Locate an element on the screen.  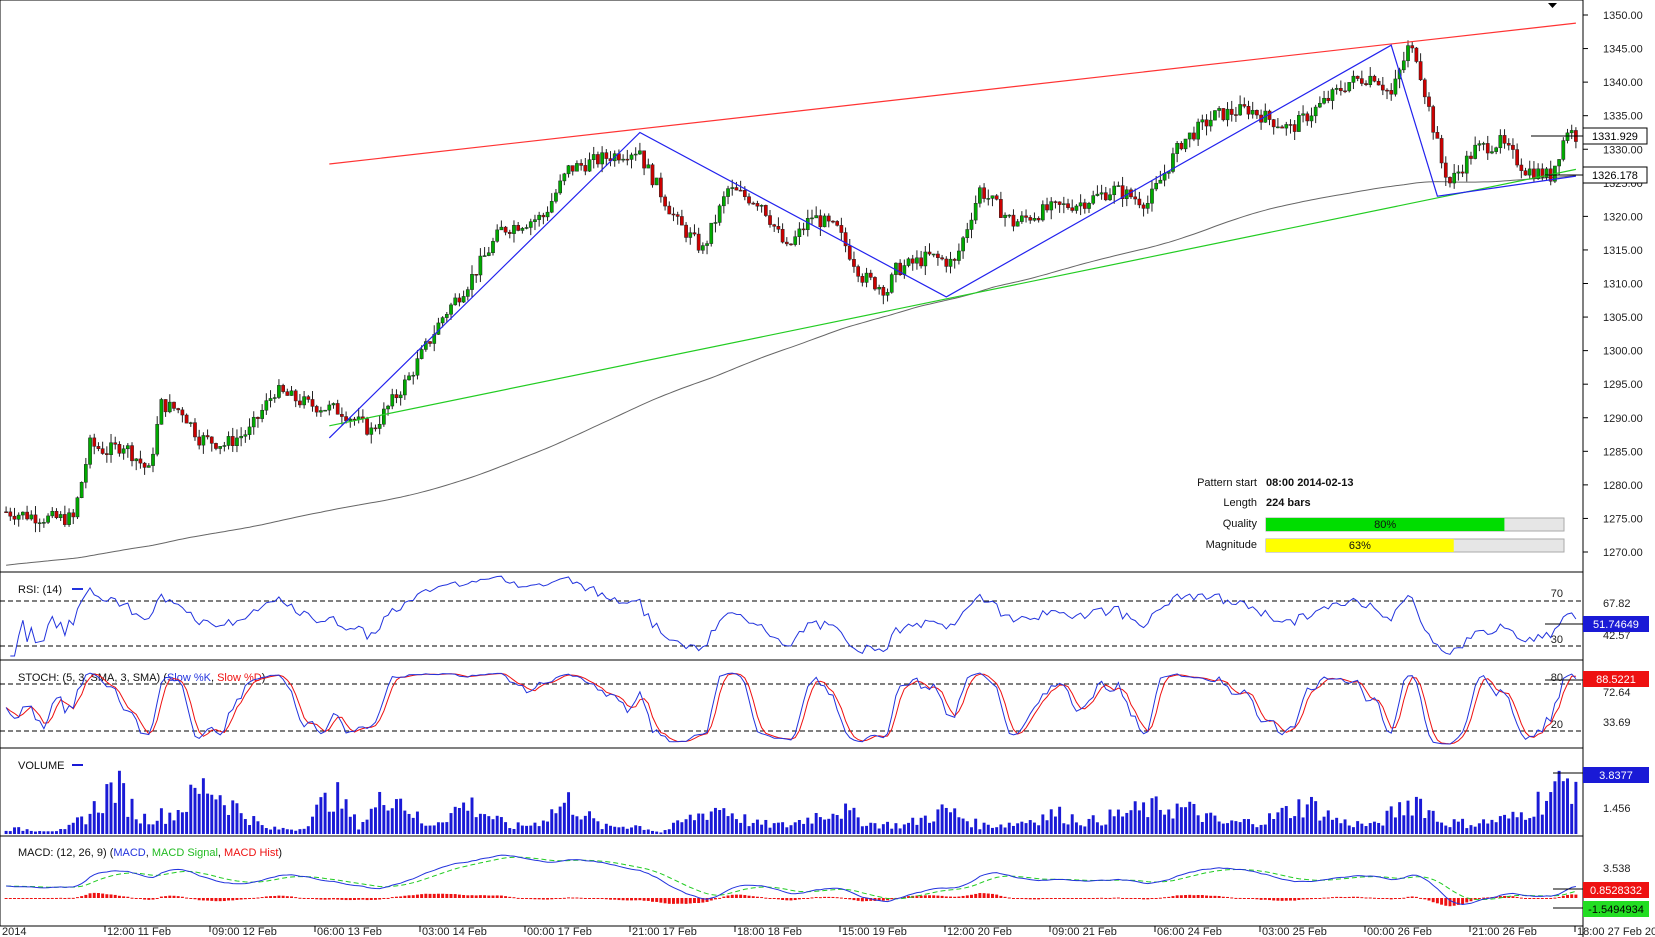
scroll-marker-icon is located at coordinates (1552, 5).